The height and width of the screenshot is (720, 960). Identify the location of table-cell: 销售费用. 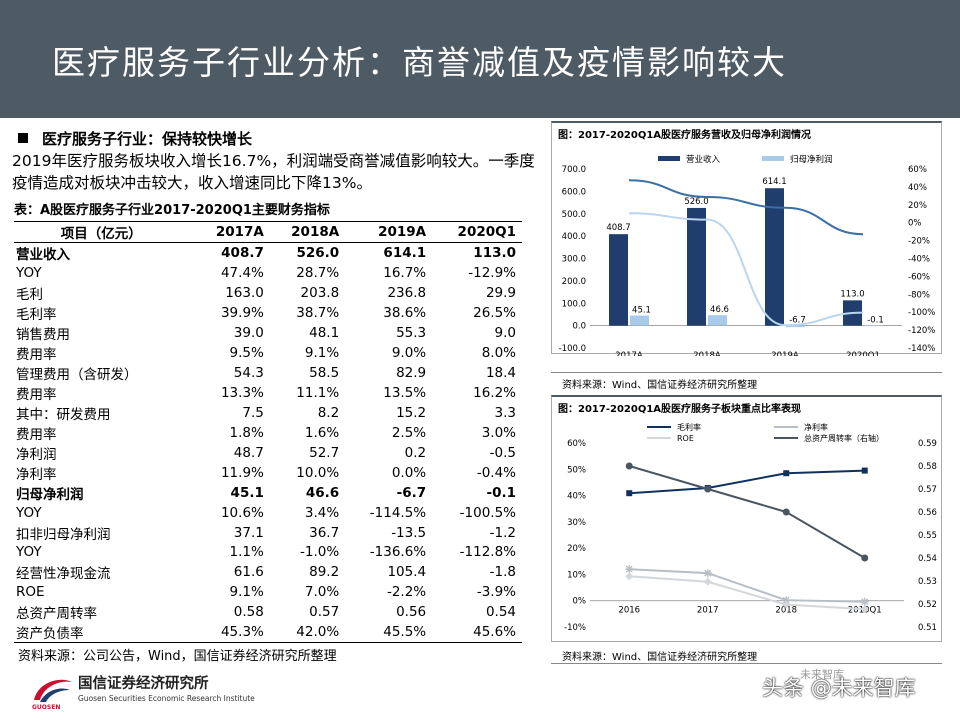
(43, 334).